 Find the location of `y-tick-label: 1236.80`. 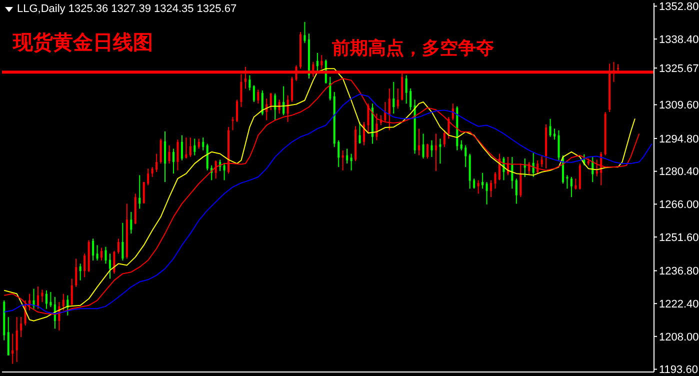

y-tick-label: 1236.80 is located at coordinates (679, 272).